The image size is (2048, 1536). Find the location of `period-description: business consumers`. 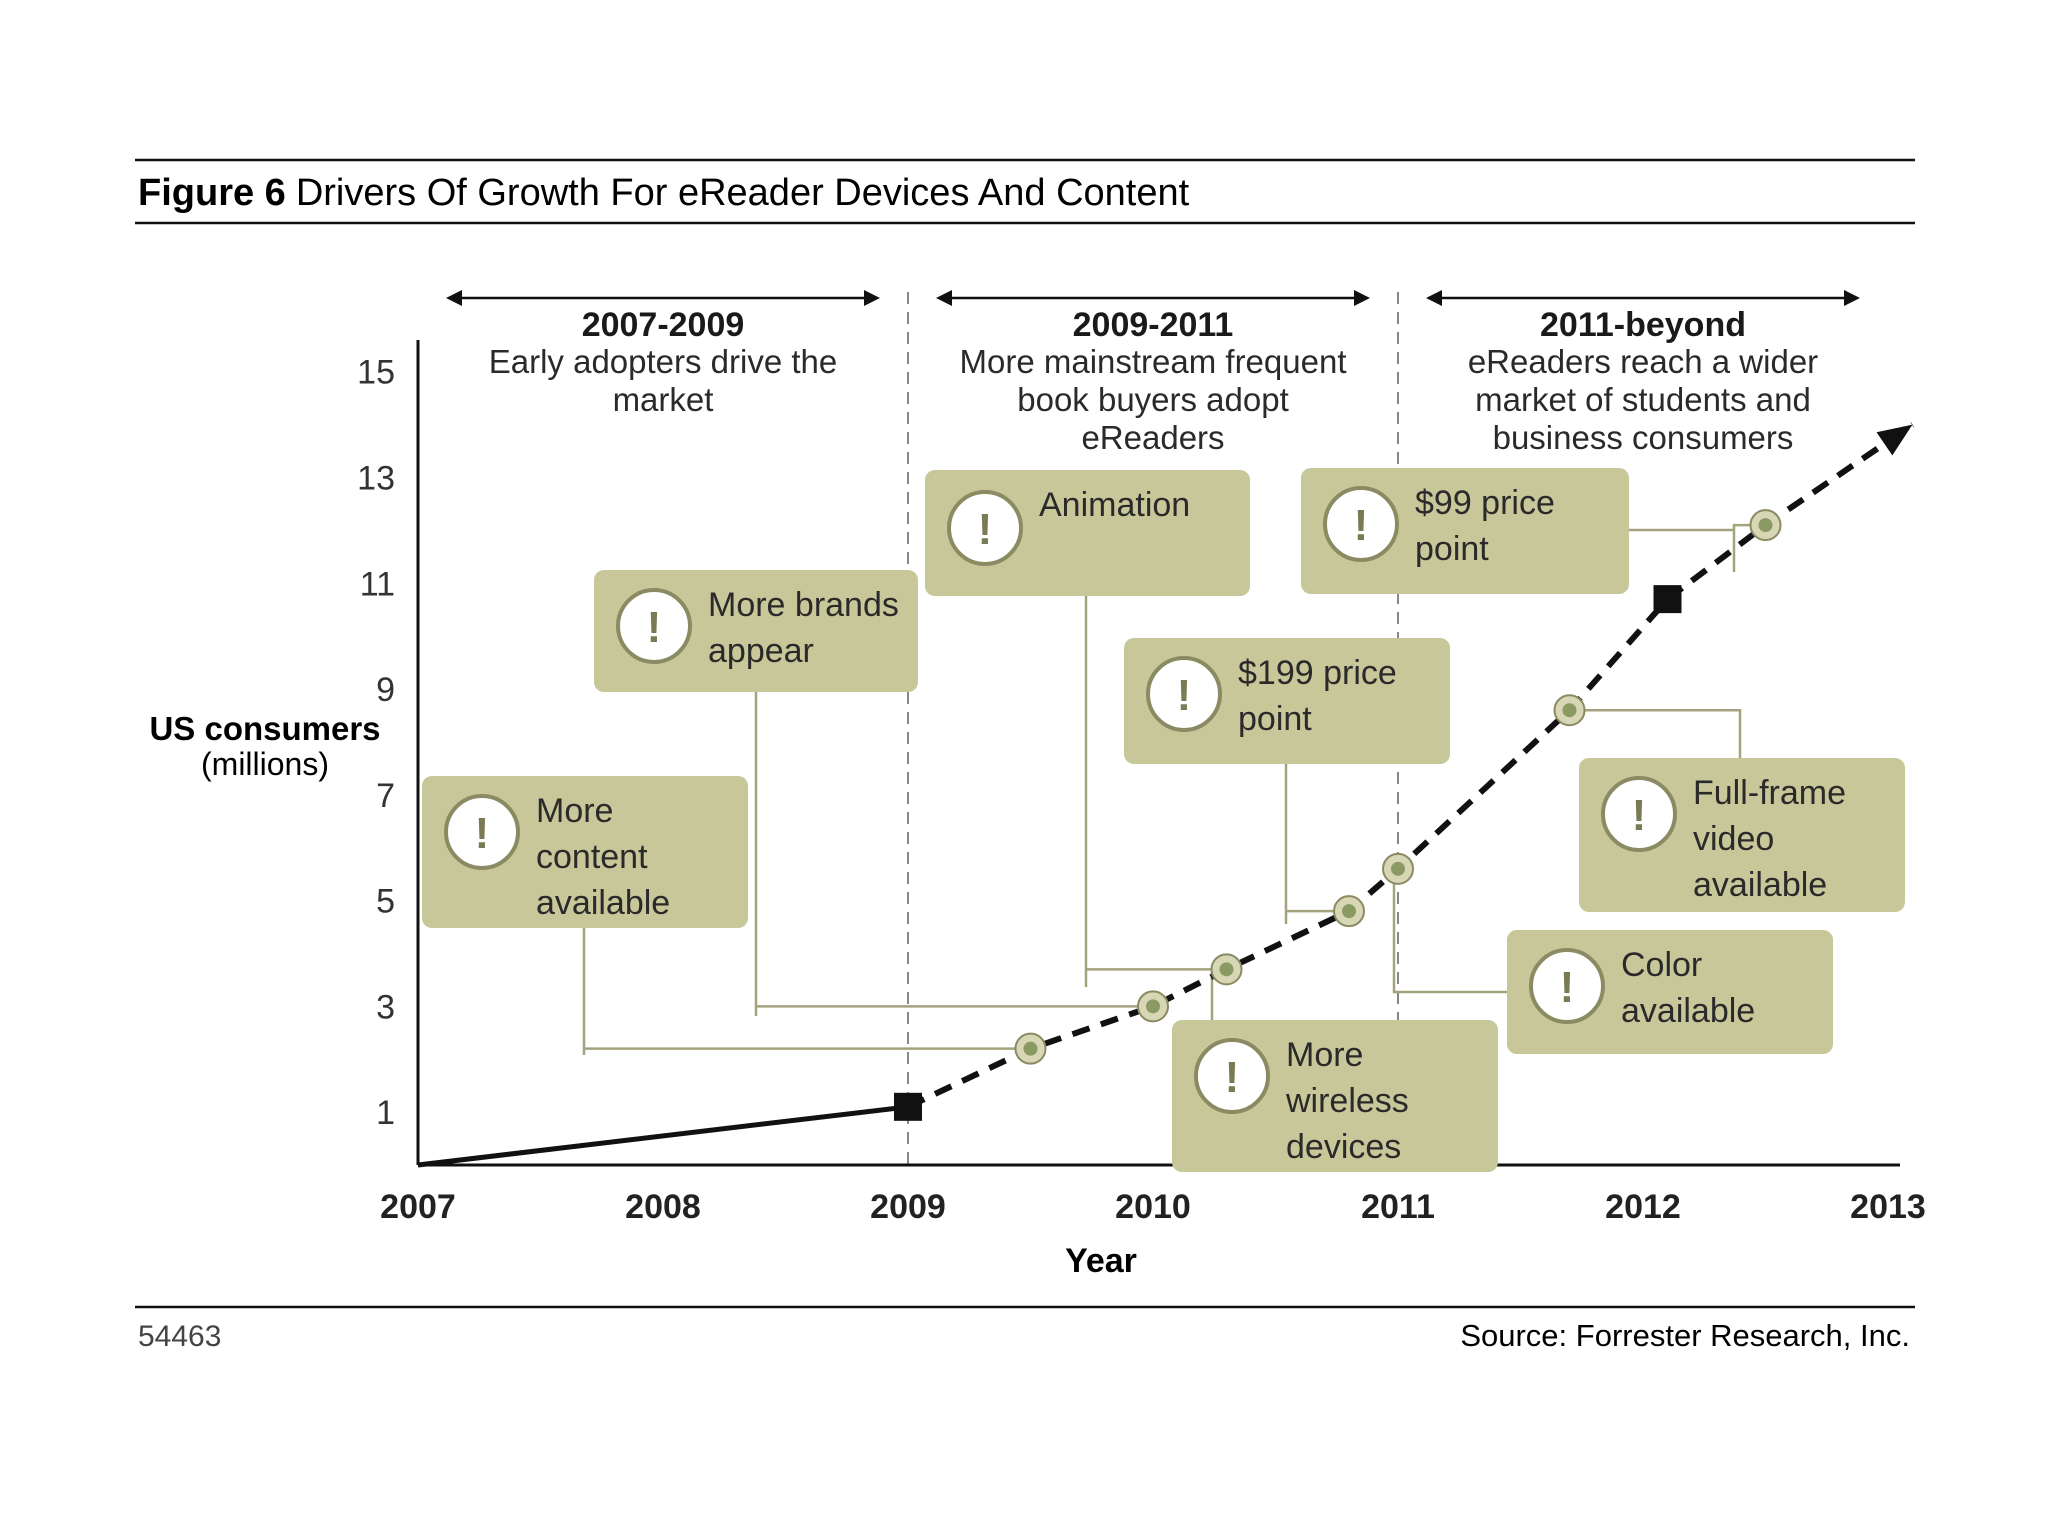

period-description: business consumers is located at coordinates (1643, 437).